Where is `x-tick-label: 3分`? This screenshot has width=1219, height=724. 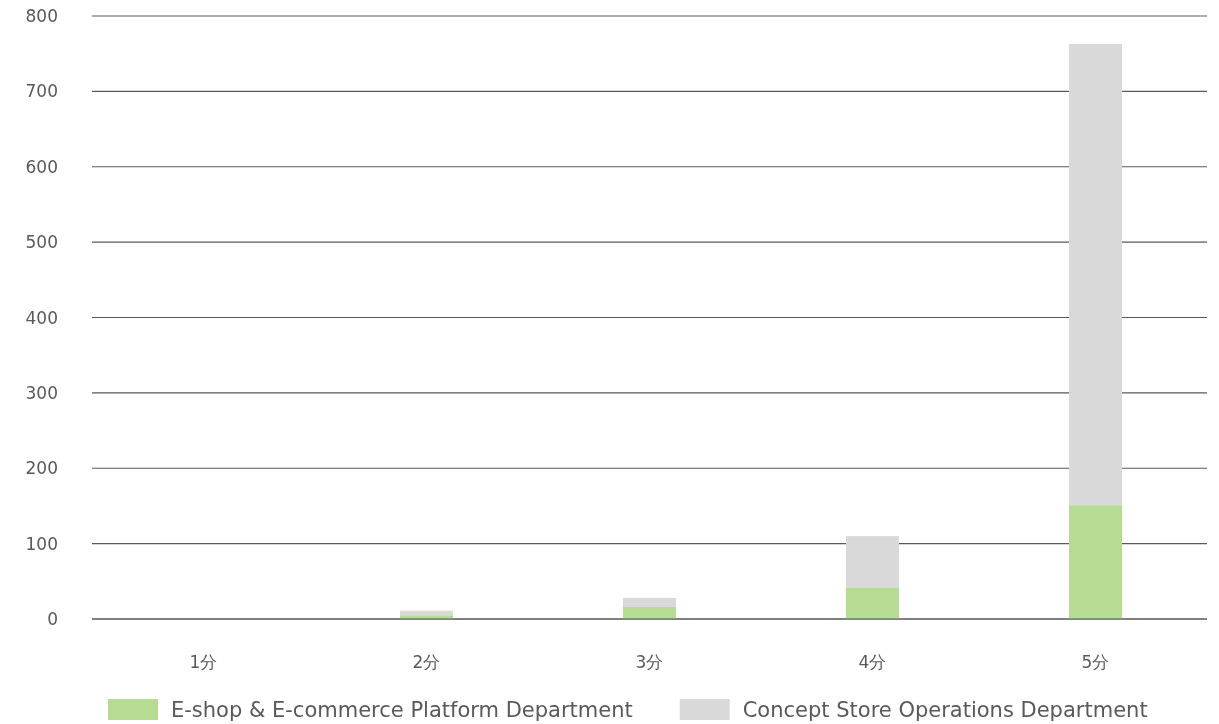 x-tick-label: 3分 is located at coordinates (649, 662).